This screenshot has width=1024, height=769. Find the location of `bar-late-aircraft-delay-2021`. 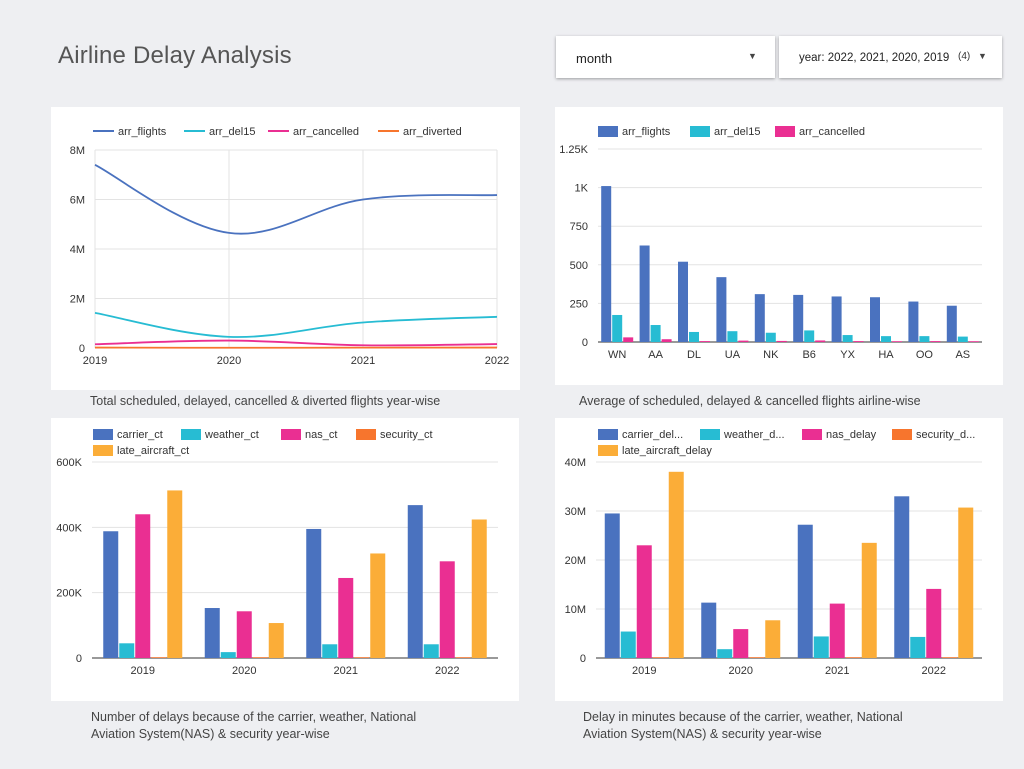

bar-late-aircraft-delay-2021 is located at coordinates (869, 600).